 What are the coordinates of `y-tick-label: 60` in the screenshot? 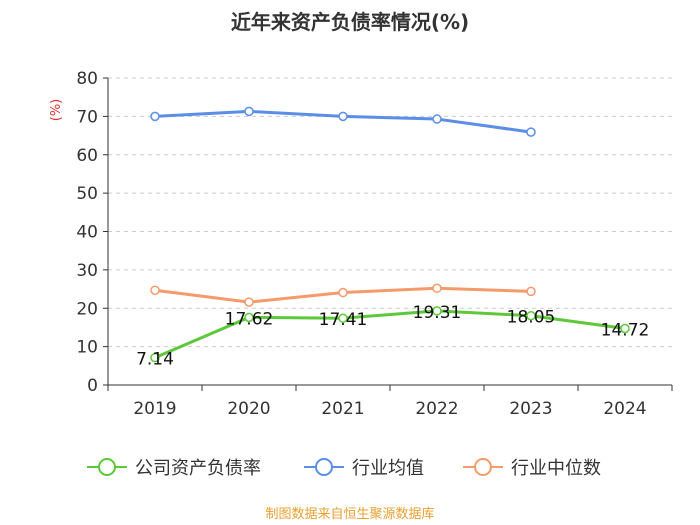 It's located at (87, 156).